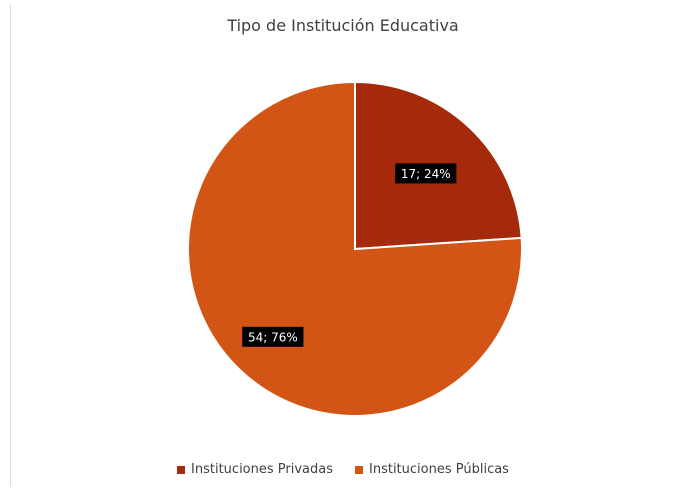  I want to click on legend-item-privadas: Instituciones Privadas, so click(255, 469).